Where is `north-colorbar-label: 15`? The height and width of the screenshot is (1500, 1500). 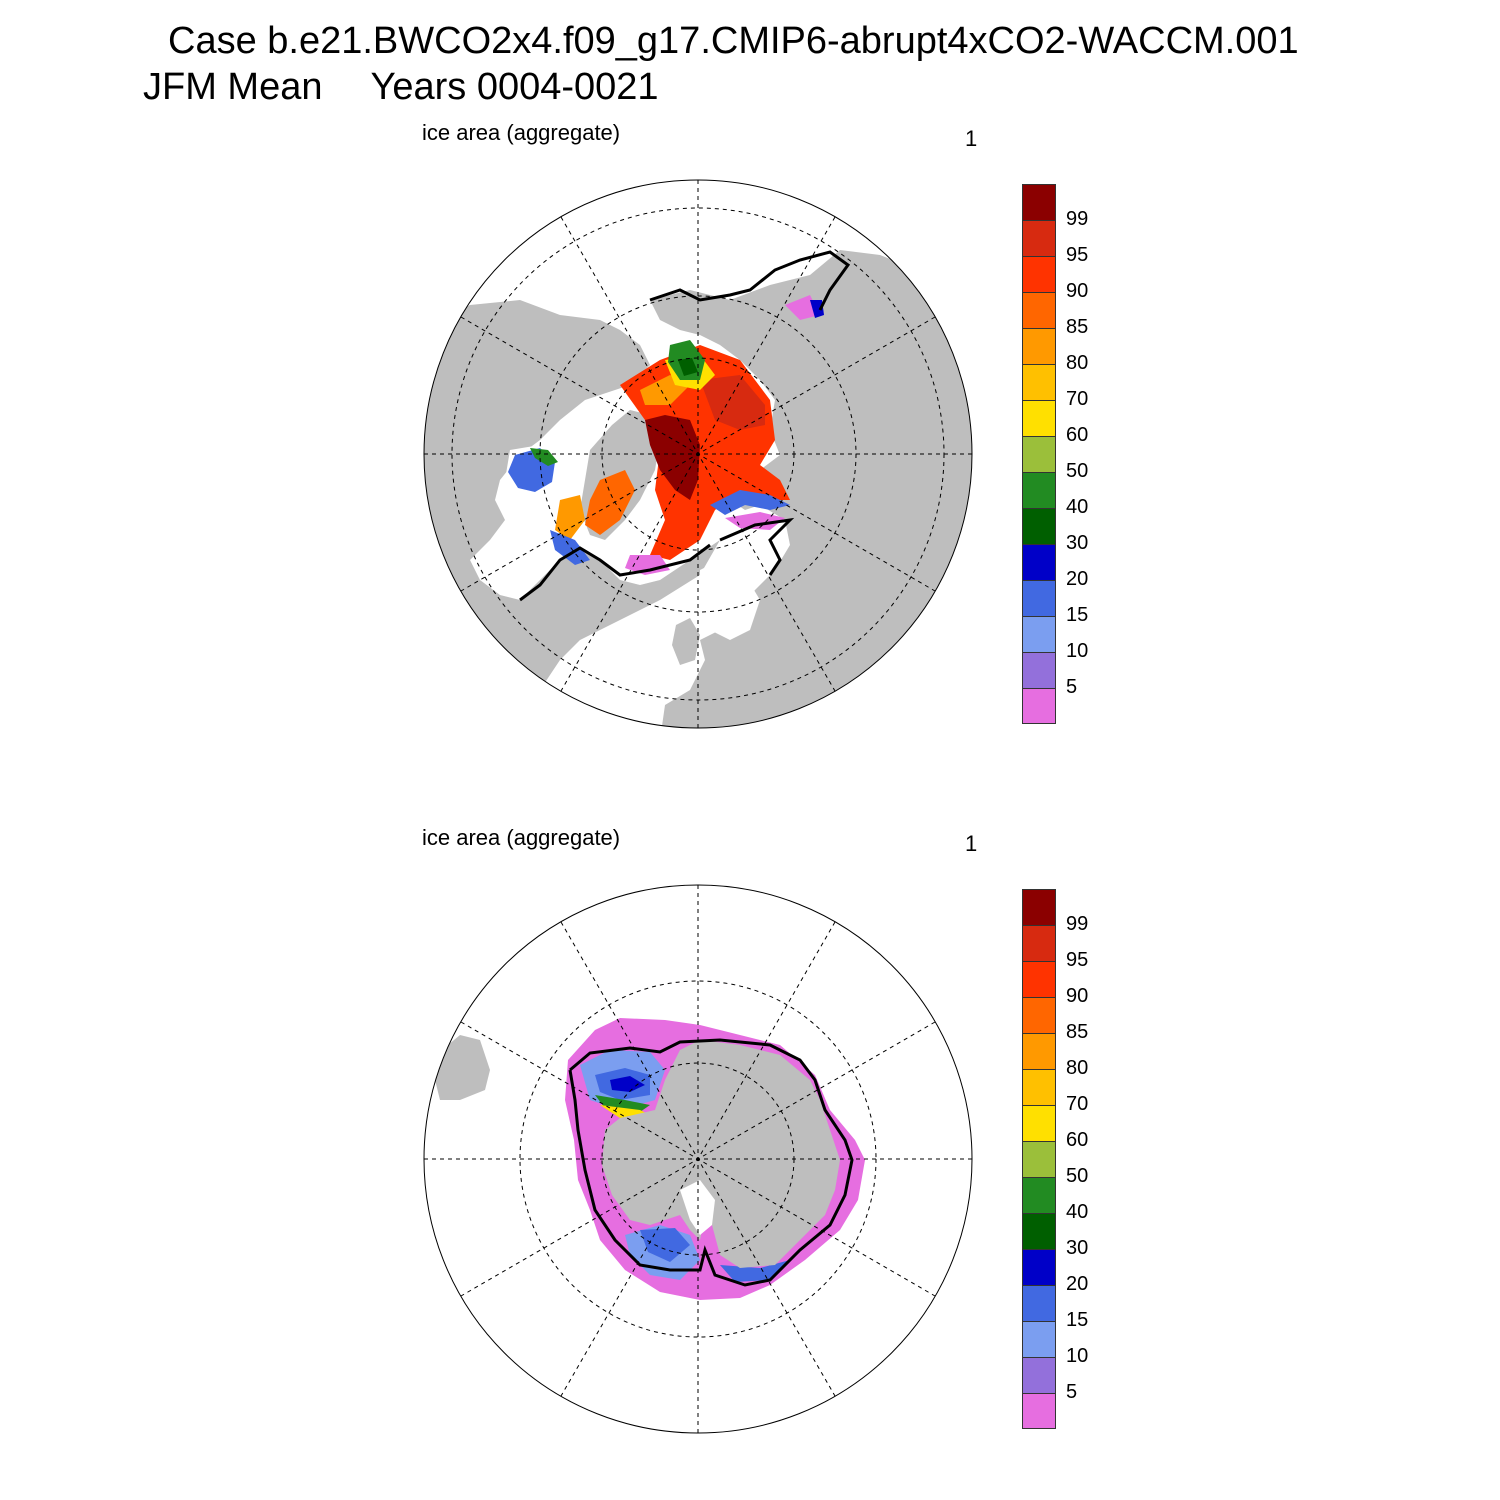 north-colorbar-label: 15 is located at coordinates (1077, 615).